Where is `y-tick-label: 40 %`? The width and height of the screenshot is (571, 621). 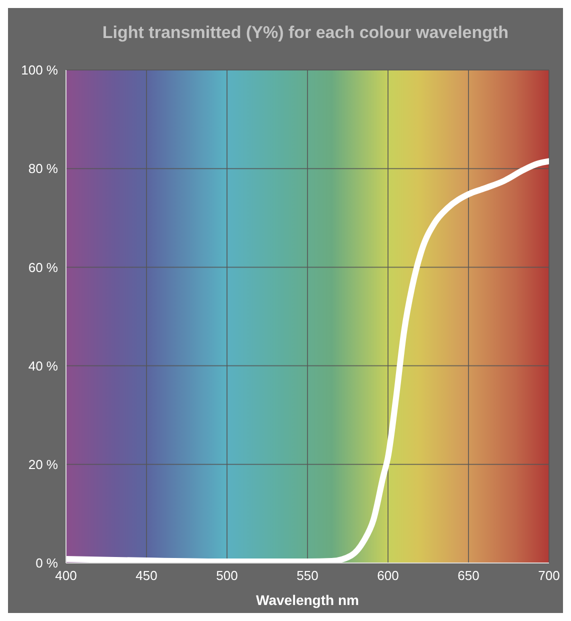
y-tick-label: 40 % is located at coordinates (43, 366).